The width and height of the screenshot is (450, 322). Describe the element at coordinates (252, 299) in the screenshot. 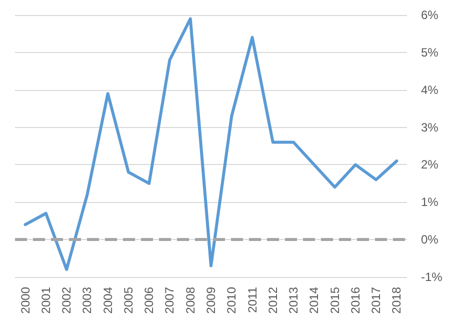

I see `x-tick-label: 2011` at that location.